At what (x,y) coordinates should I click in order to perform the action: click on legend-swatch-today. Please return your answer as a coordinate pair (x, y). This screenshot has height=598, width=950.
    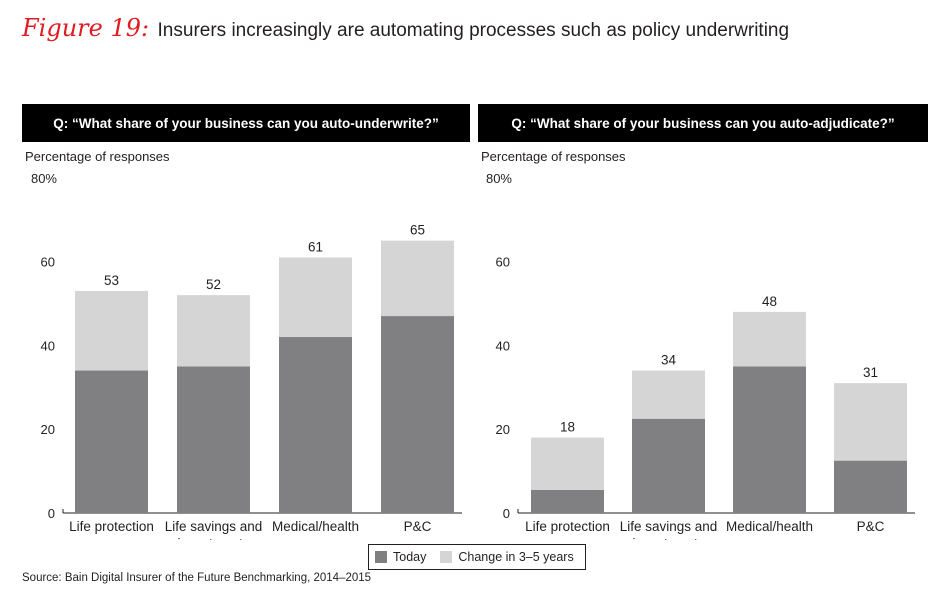
    Looking at the image, I should click on (381, 557).